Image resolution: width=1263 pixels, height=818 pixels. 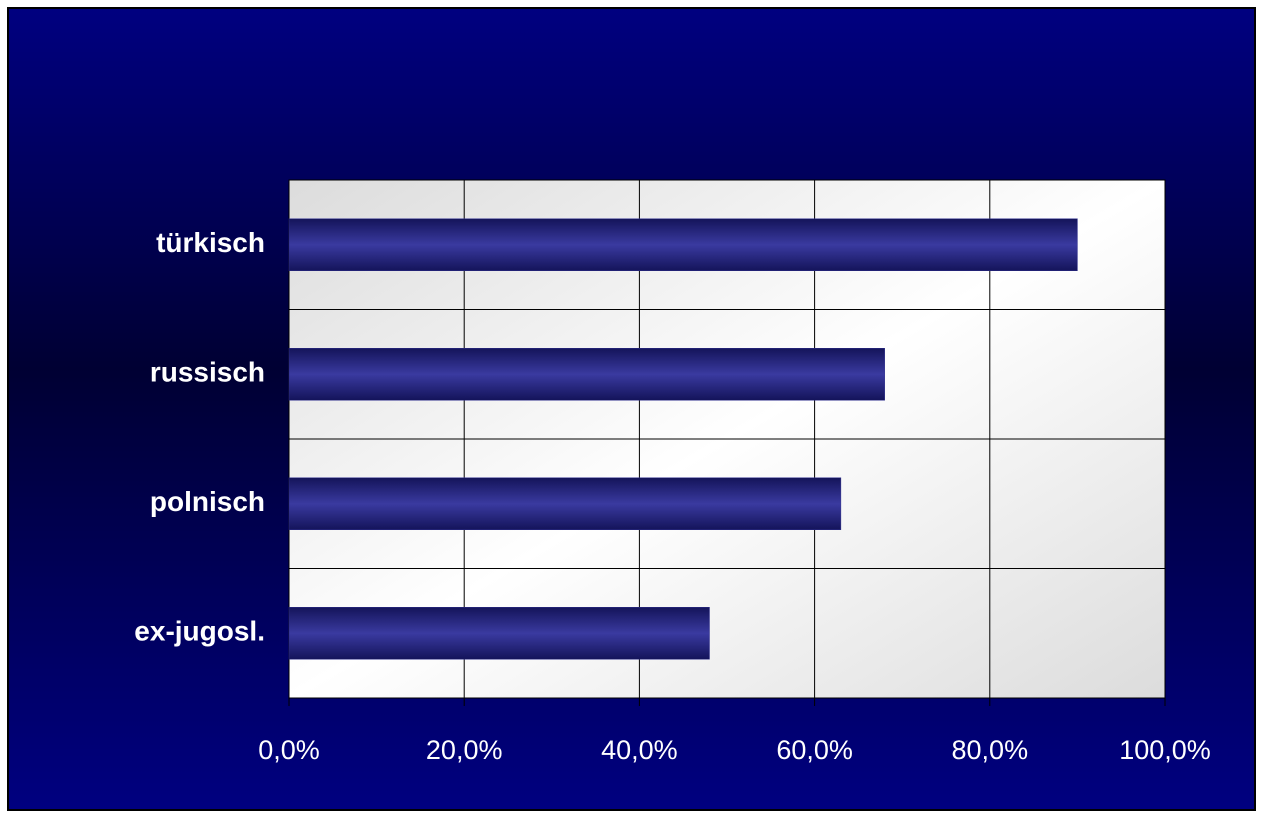 I want to click on x-tick-label: 0,0%, so click(x=289, y=750).